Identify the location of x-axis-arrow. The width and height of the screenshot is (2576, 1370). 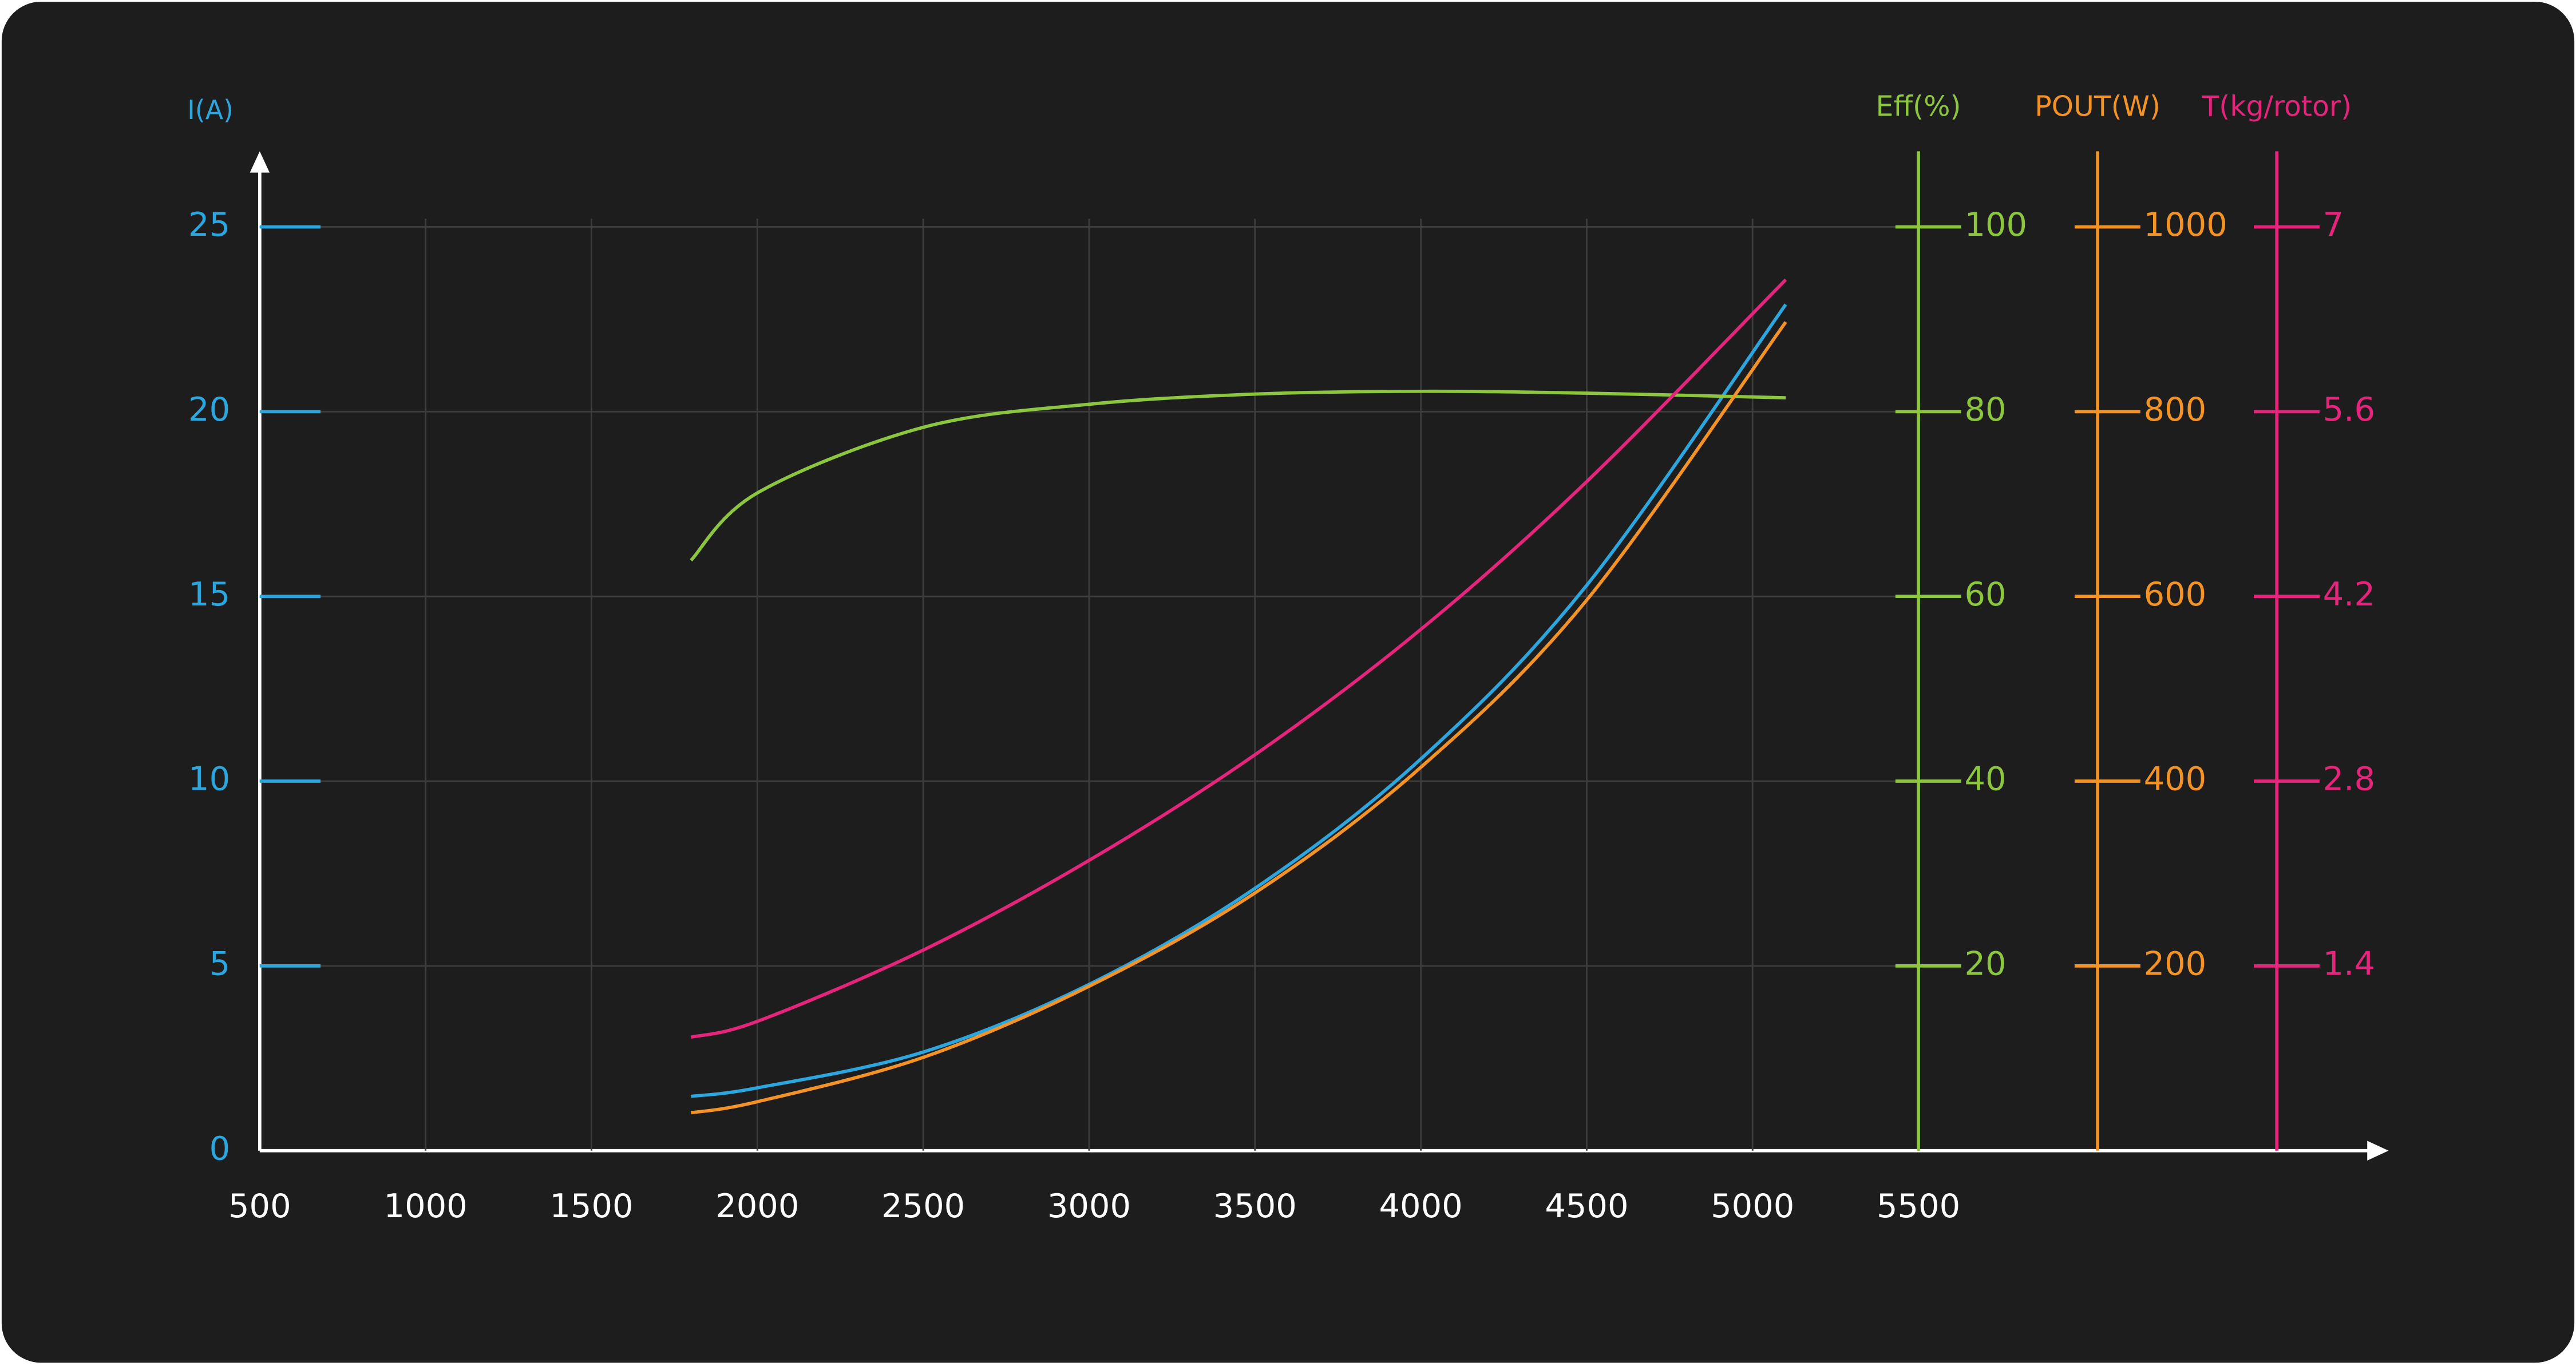
(2378, 1151).